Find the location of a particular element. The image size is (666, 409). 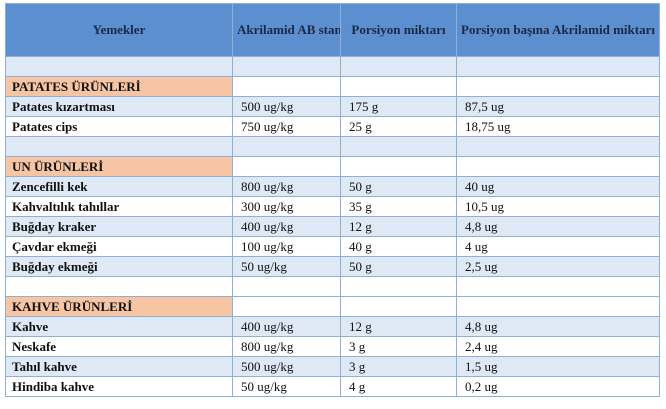

section-row-flour: UN ÜRÜNLERİ is located at coordinates (332, 166).